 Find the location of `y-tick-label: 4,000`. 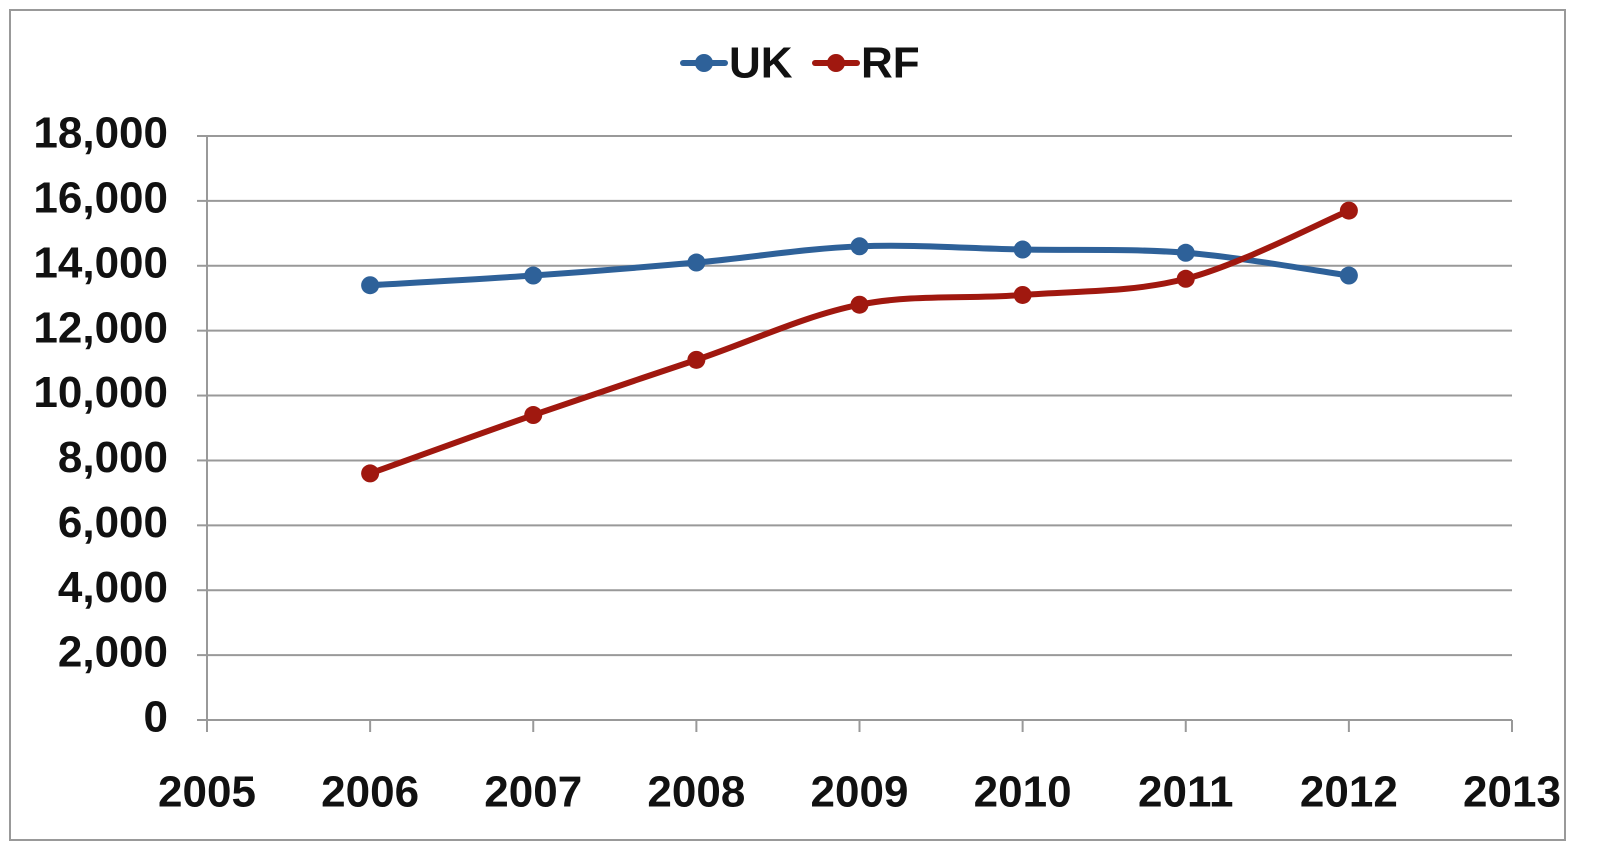

y-tick-label: 4,000 is located at coordinates (113, 587).